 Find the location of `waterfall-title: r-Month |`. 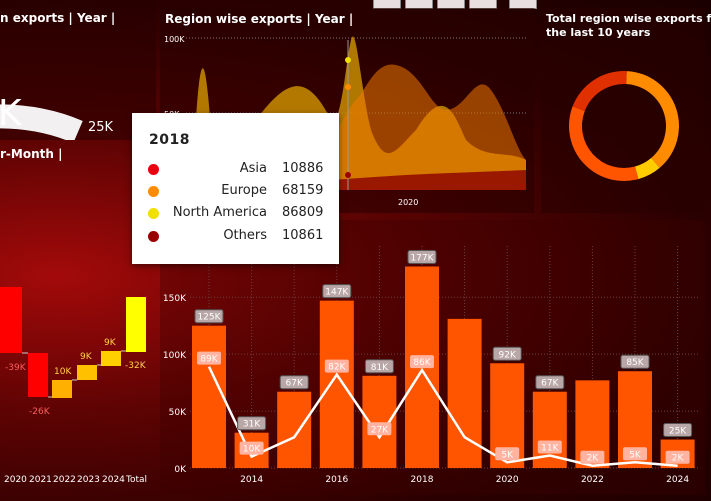

waterfall-title: r-Month | is located at coordinates (31, 154).